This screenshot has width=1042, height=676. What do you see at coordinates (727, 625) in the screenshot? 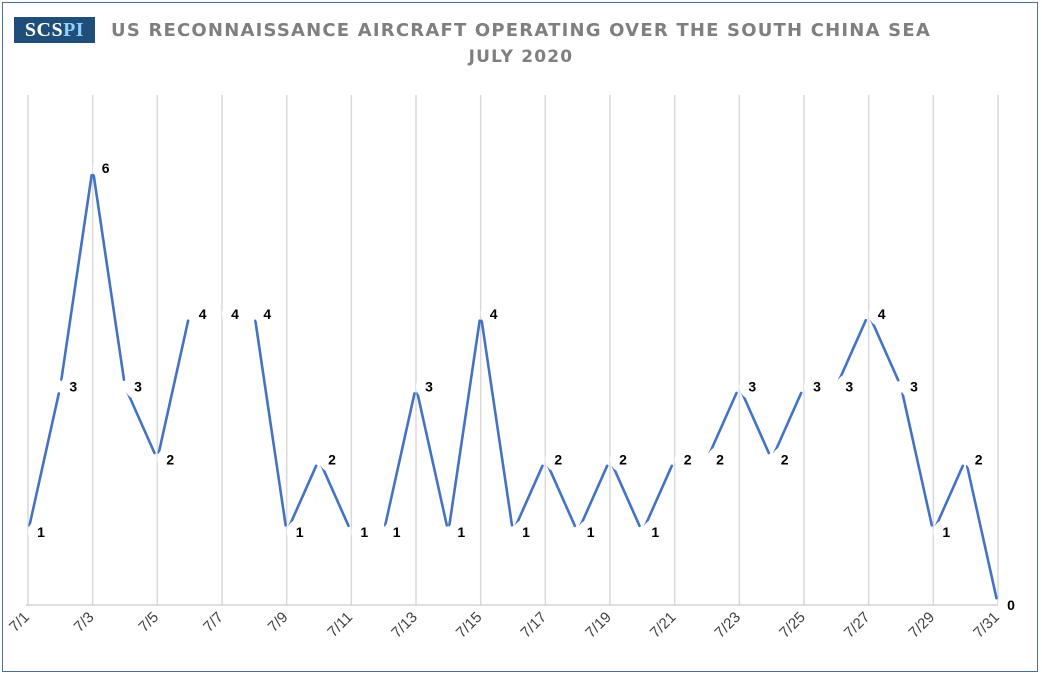
I see `x-tick-label: 7/23` at bounding box center [727, 625].